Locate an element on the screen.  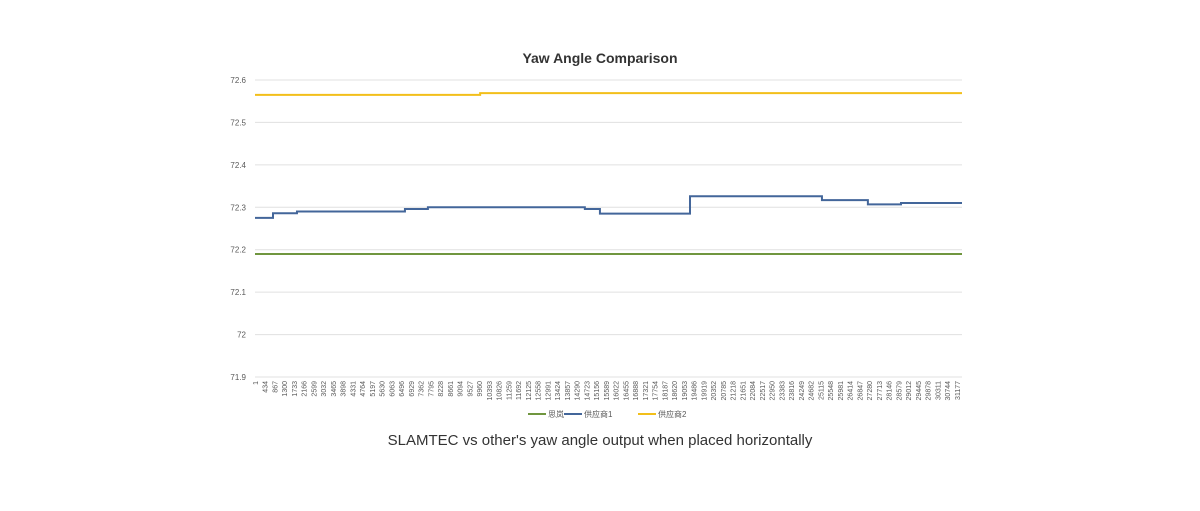
x-tick-label: 3898 is located at coordinates (344, 389).